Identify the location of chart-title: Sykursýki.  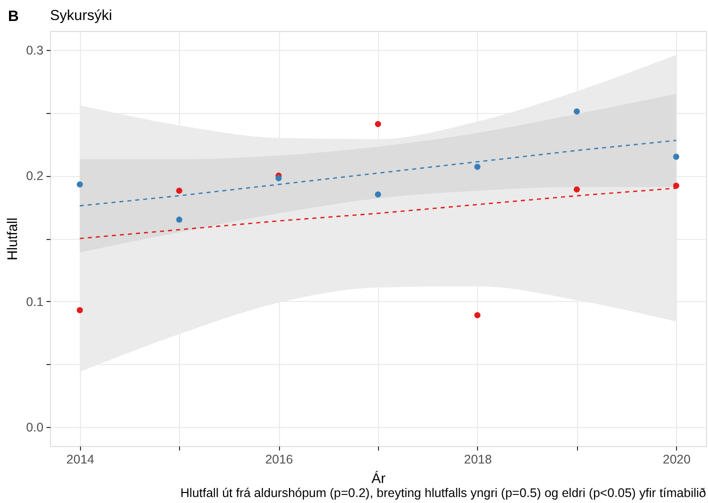
(81, 16).